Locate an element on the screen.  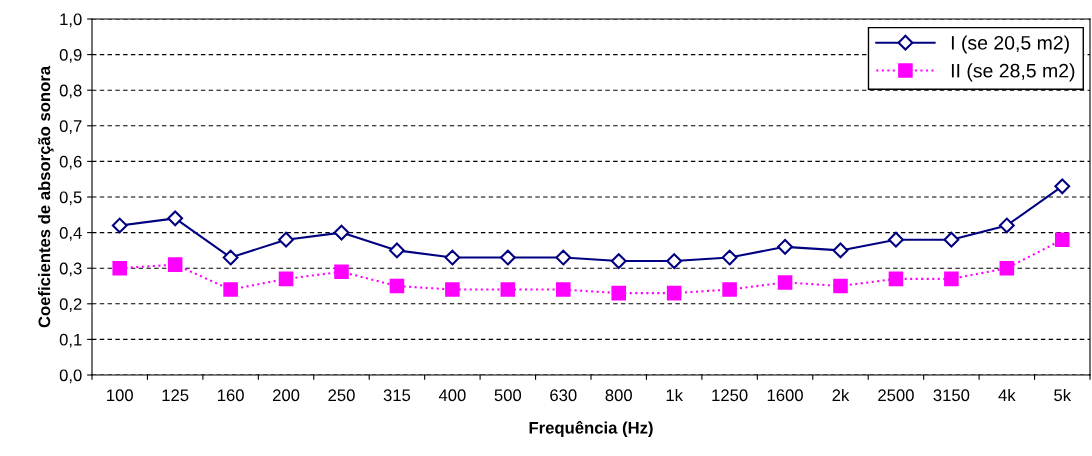
y-axis-title: Coeficientes de absorção sonora is located at coordinates (46, 196).